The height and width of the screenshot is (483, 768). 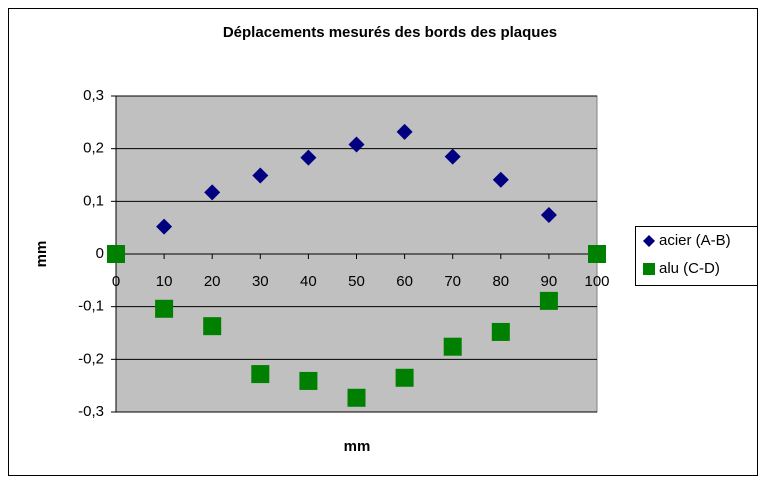 What do you see at coordinates (116, 281) in the screenshot?
I see `x-tick-label: 0` at bounding box center [116, 281].